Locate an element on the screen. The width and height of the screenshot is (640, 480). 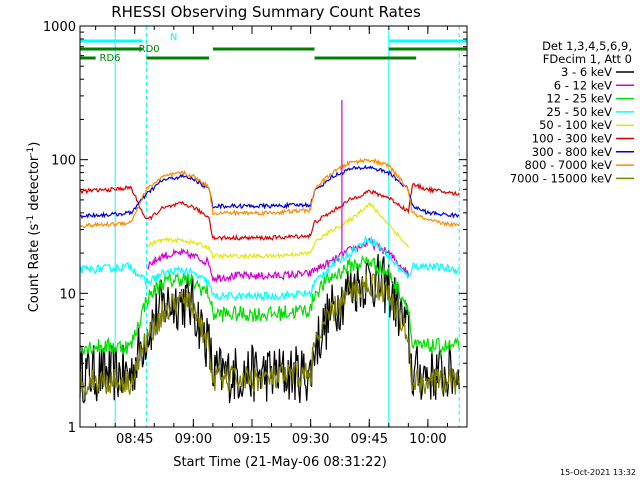
series-line-300-800-kev is located at coordinates (269, 192).